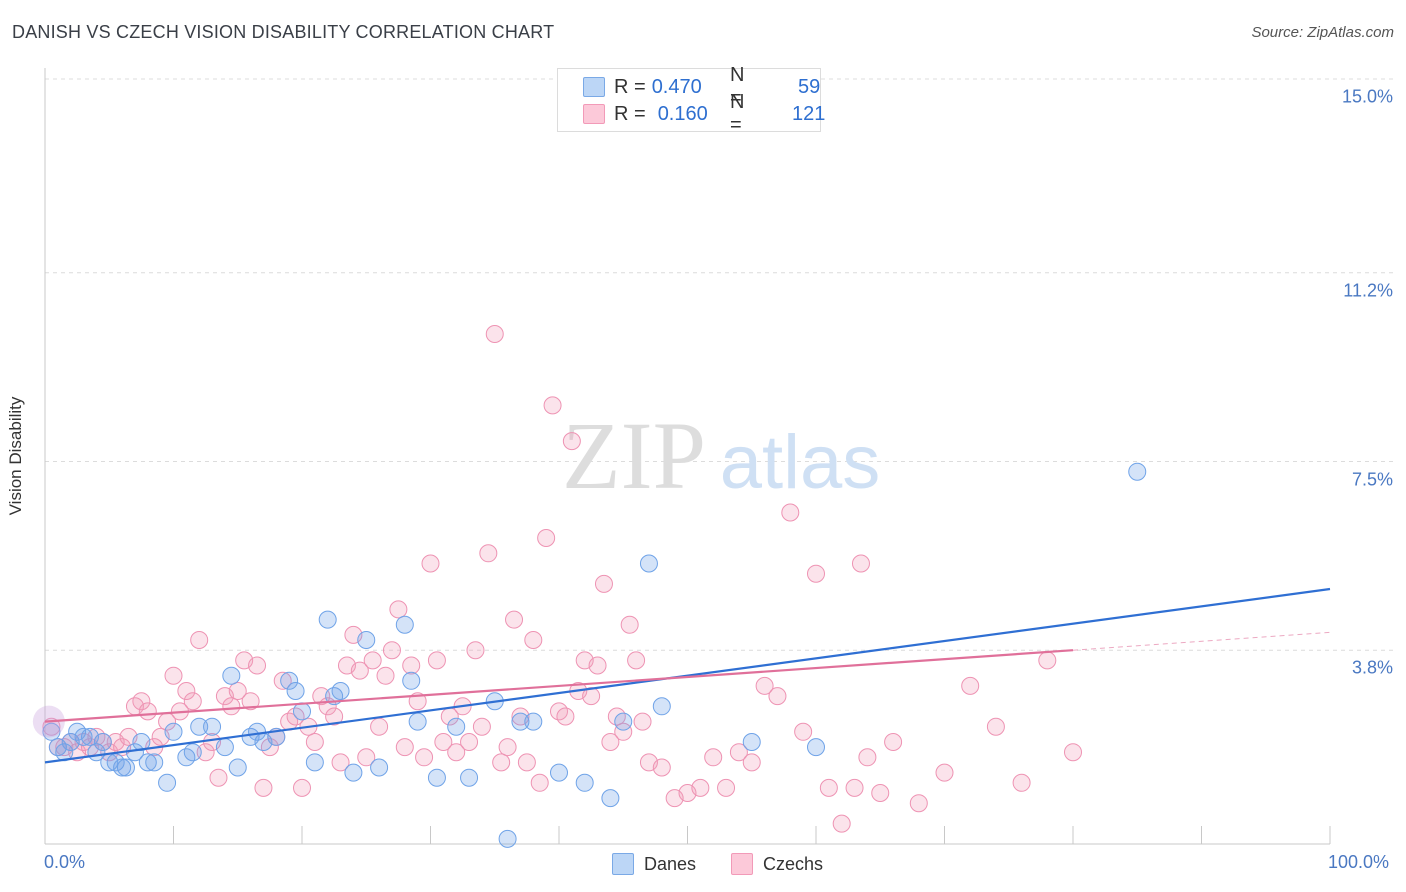 This screenshot has height=892, width=1406. What do you see at coordinates (594, 87) in the screenshot?
I see `danes-swatch` at bounding box center [594, 87].